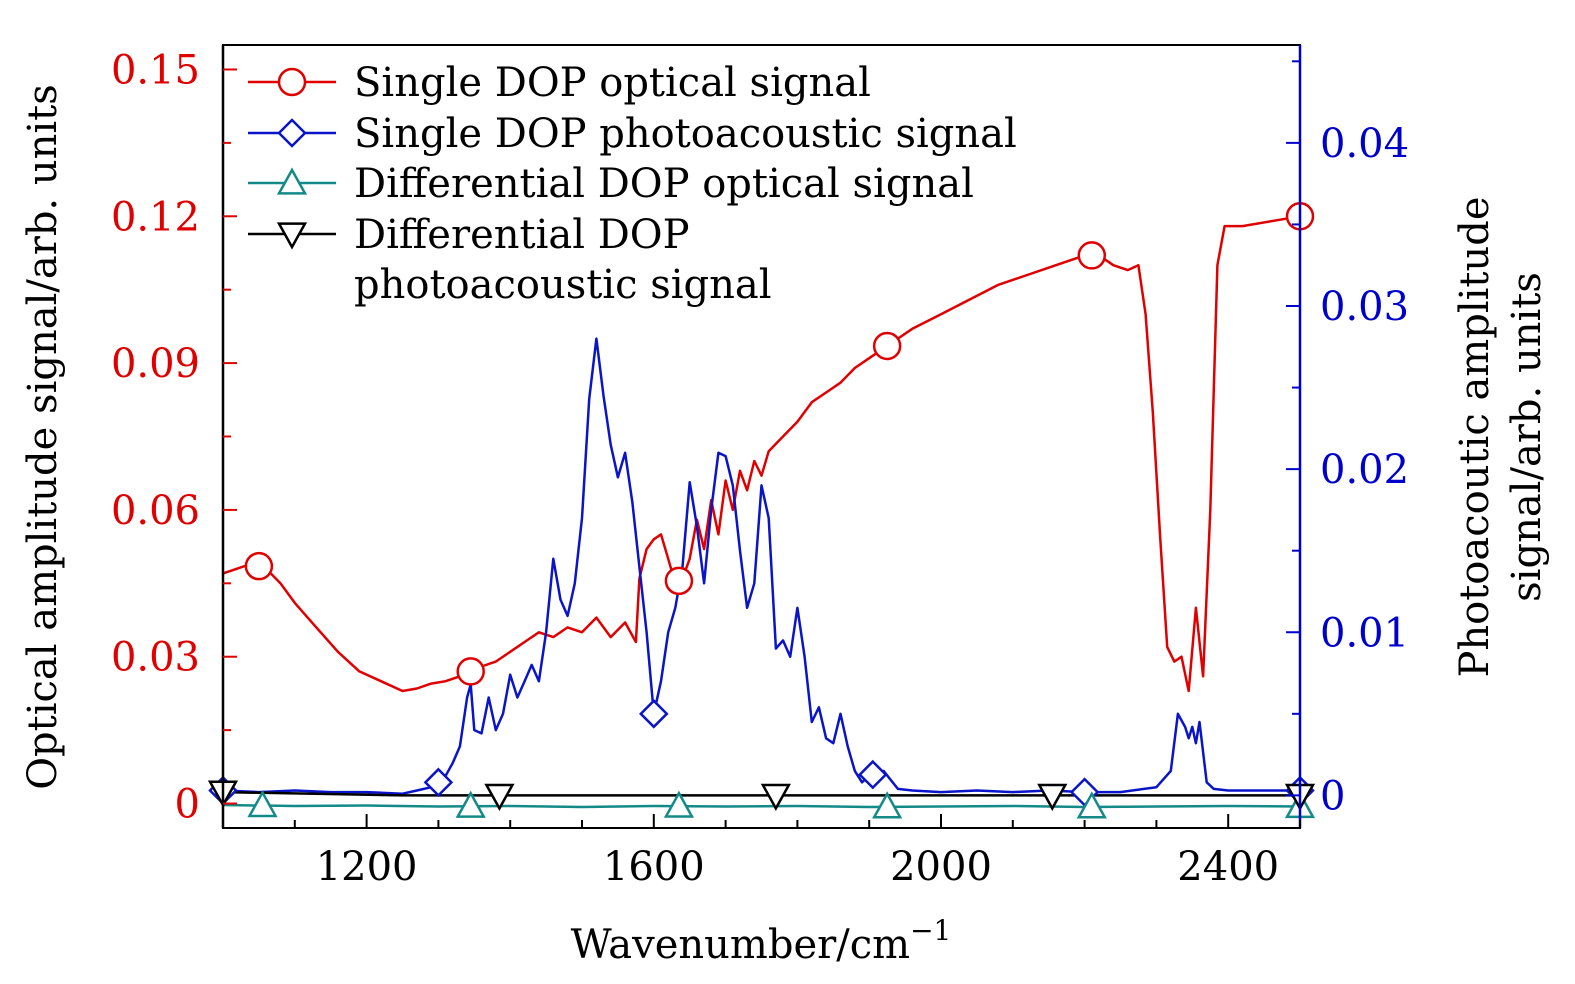  What do you see at coordinates (522, 235) in the screenshot?
I see `legend-label: Differential DOP` at bounding box center [522, 235].